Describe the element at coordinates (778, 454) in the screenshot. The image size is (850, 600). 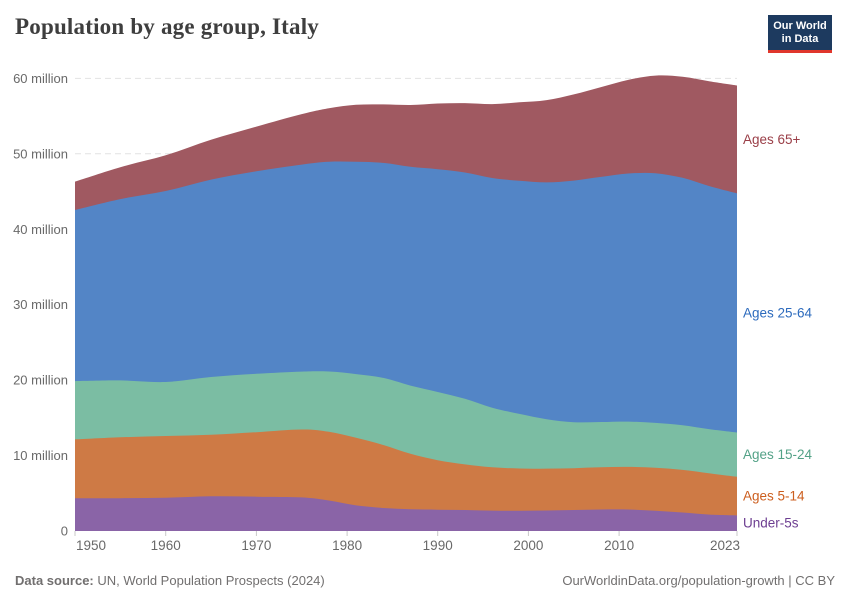
I see `series-label-ages-15-24: Ages 15-24` at that location.